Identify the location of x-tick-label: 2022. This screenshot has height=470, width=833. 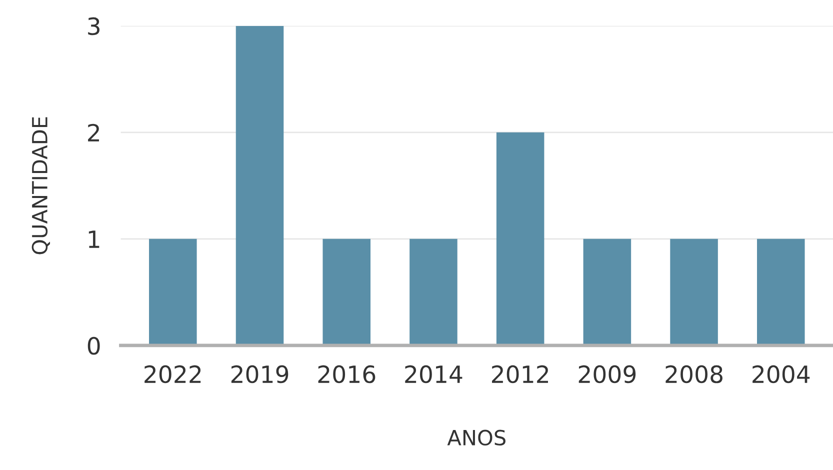
(172, 374).